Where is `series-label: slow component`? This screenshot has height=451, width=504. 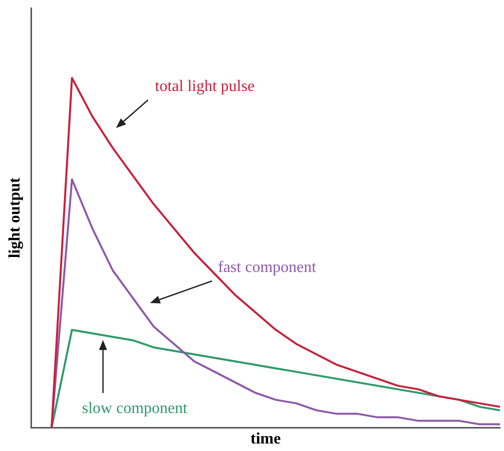
series-label: slow component is located at coordinates (135, 409).